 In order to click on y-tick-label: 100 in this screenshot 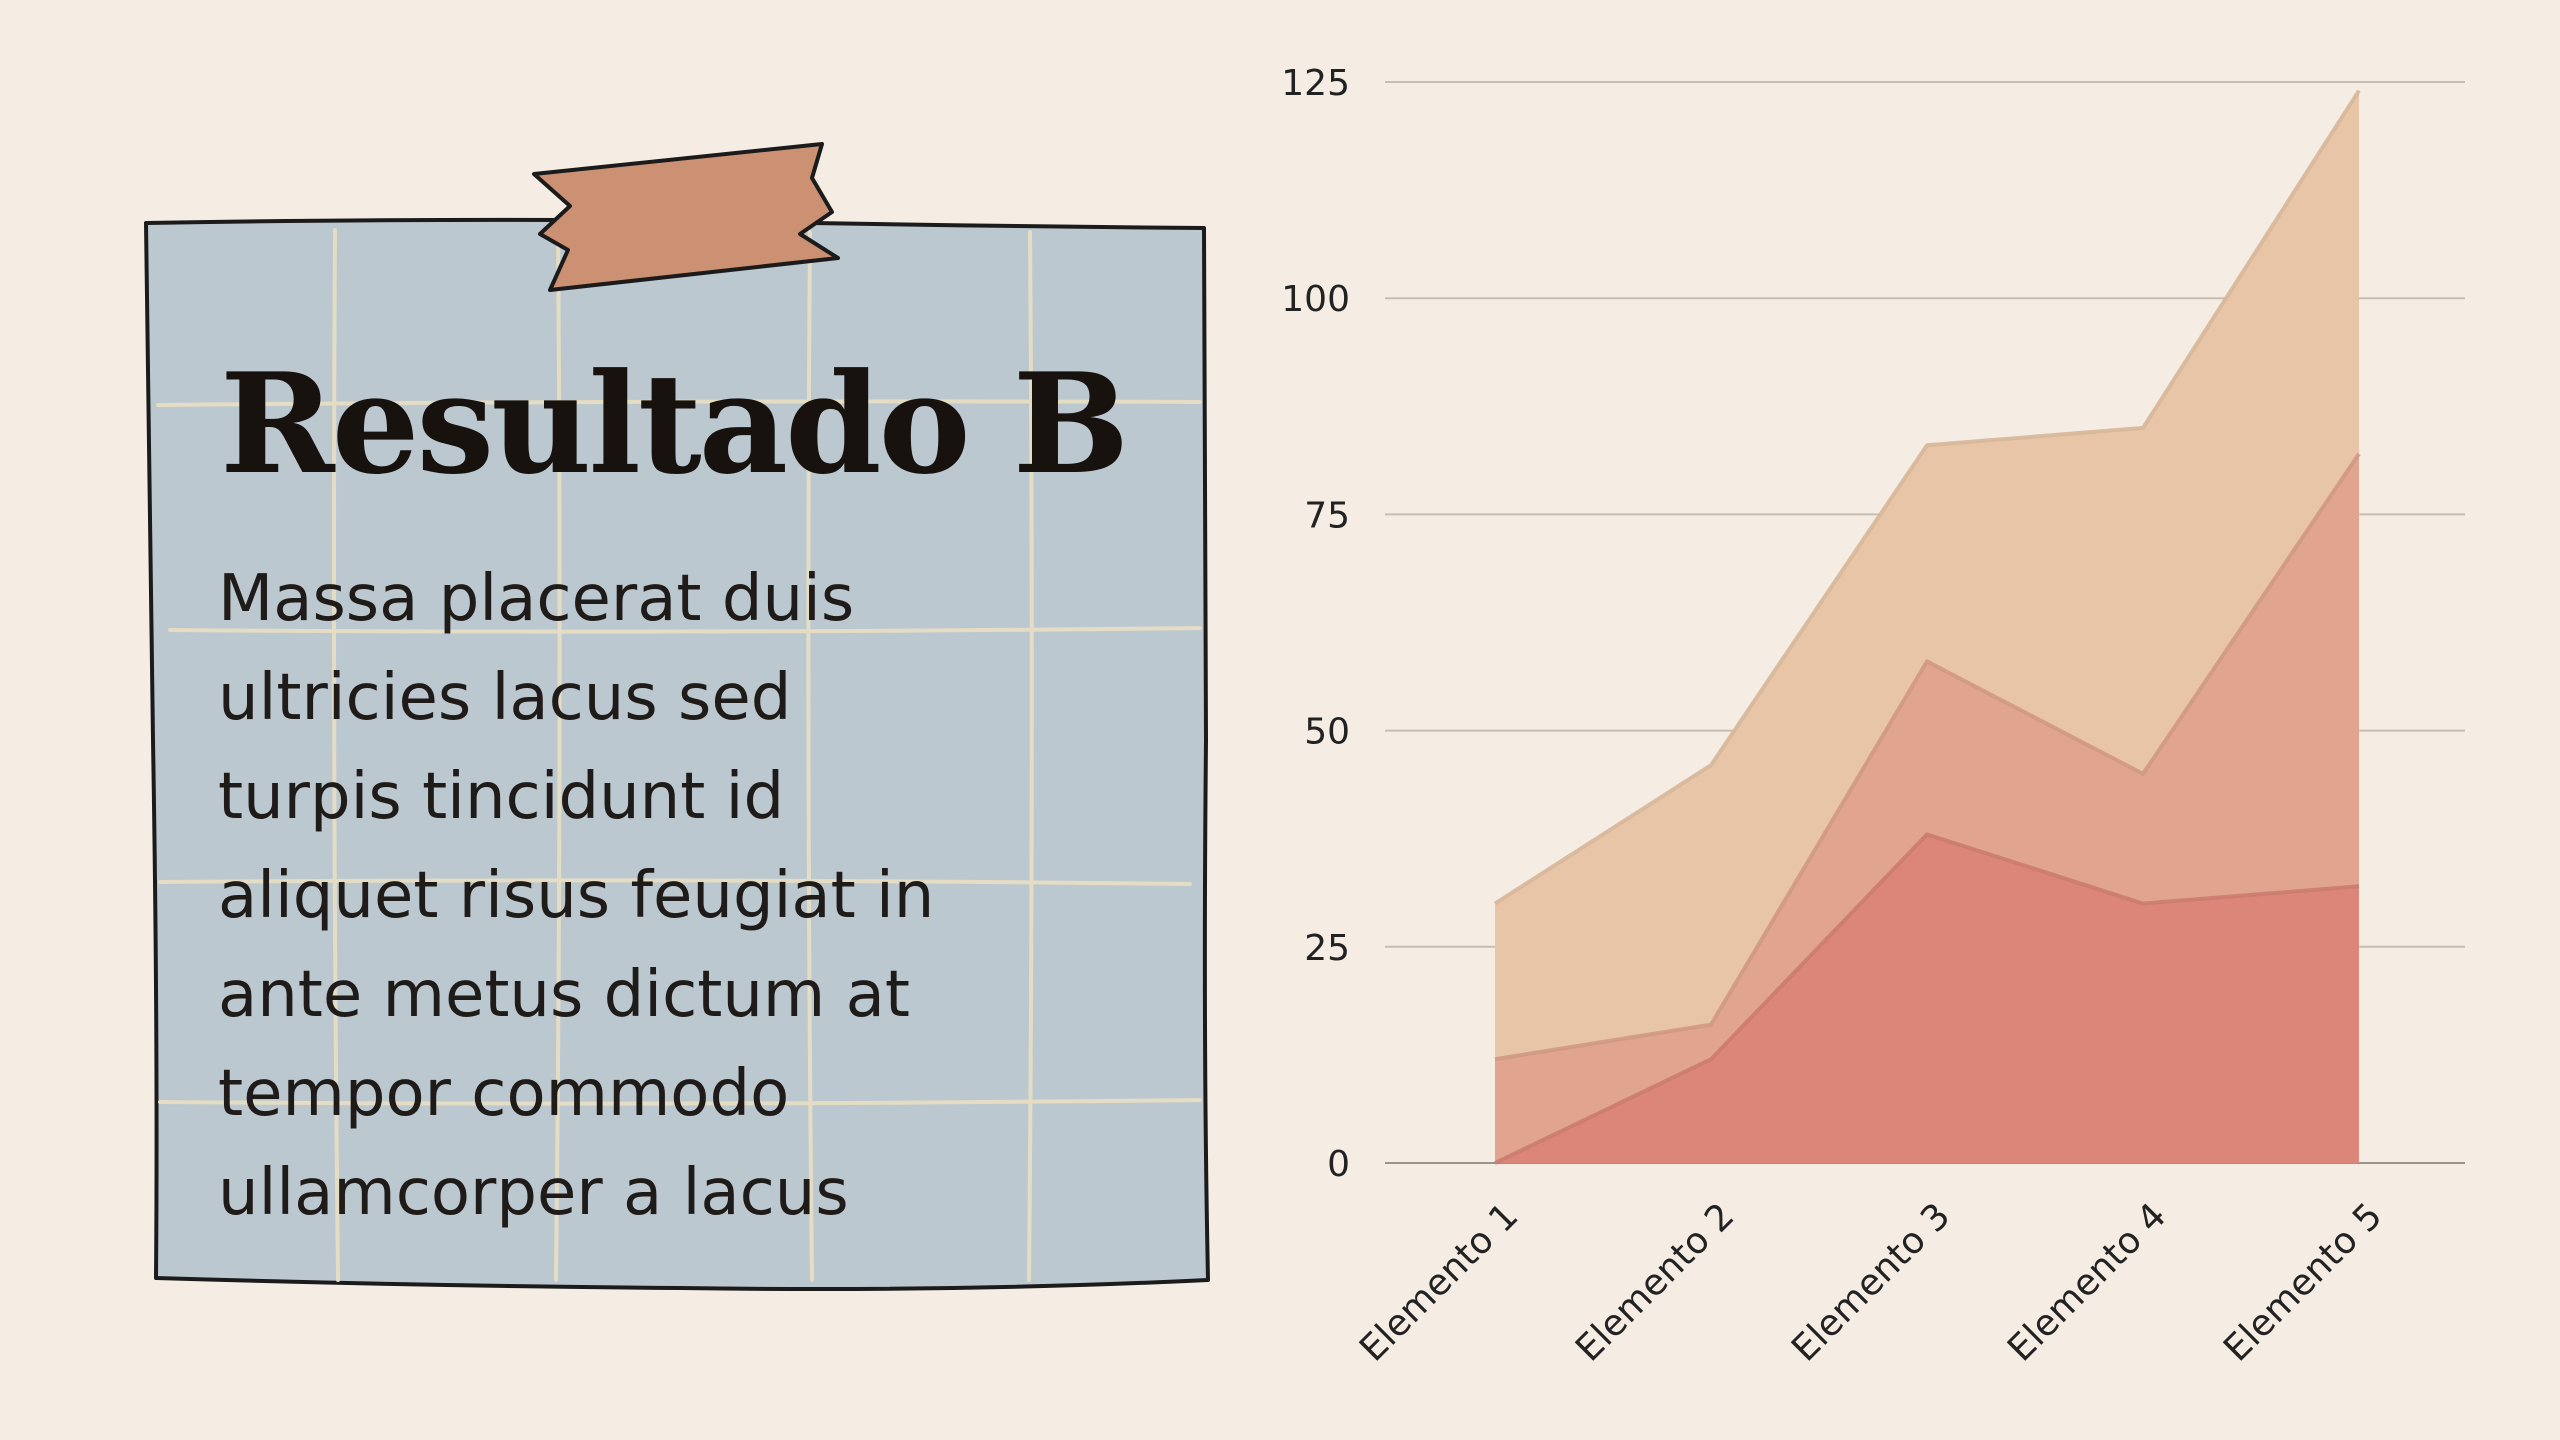, I will do `click(1315, 299)`.